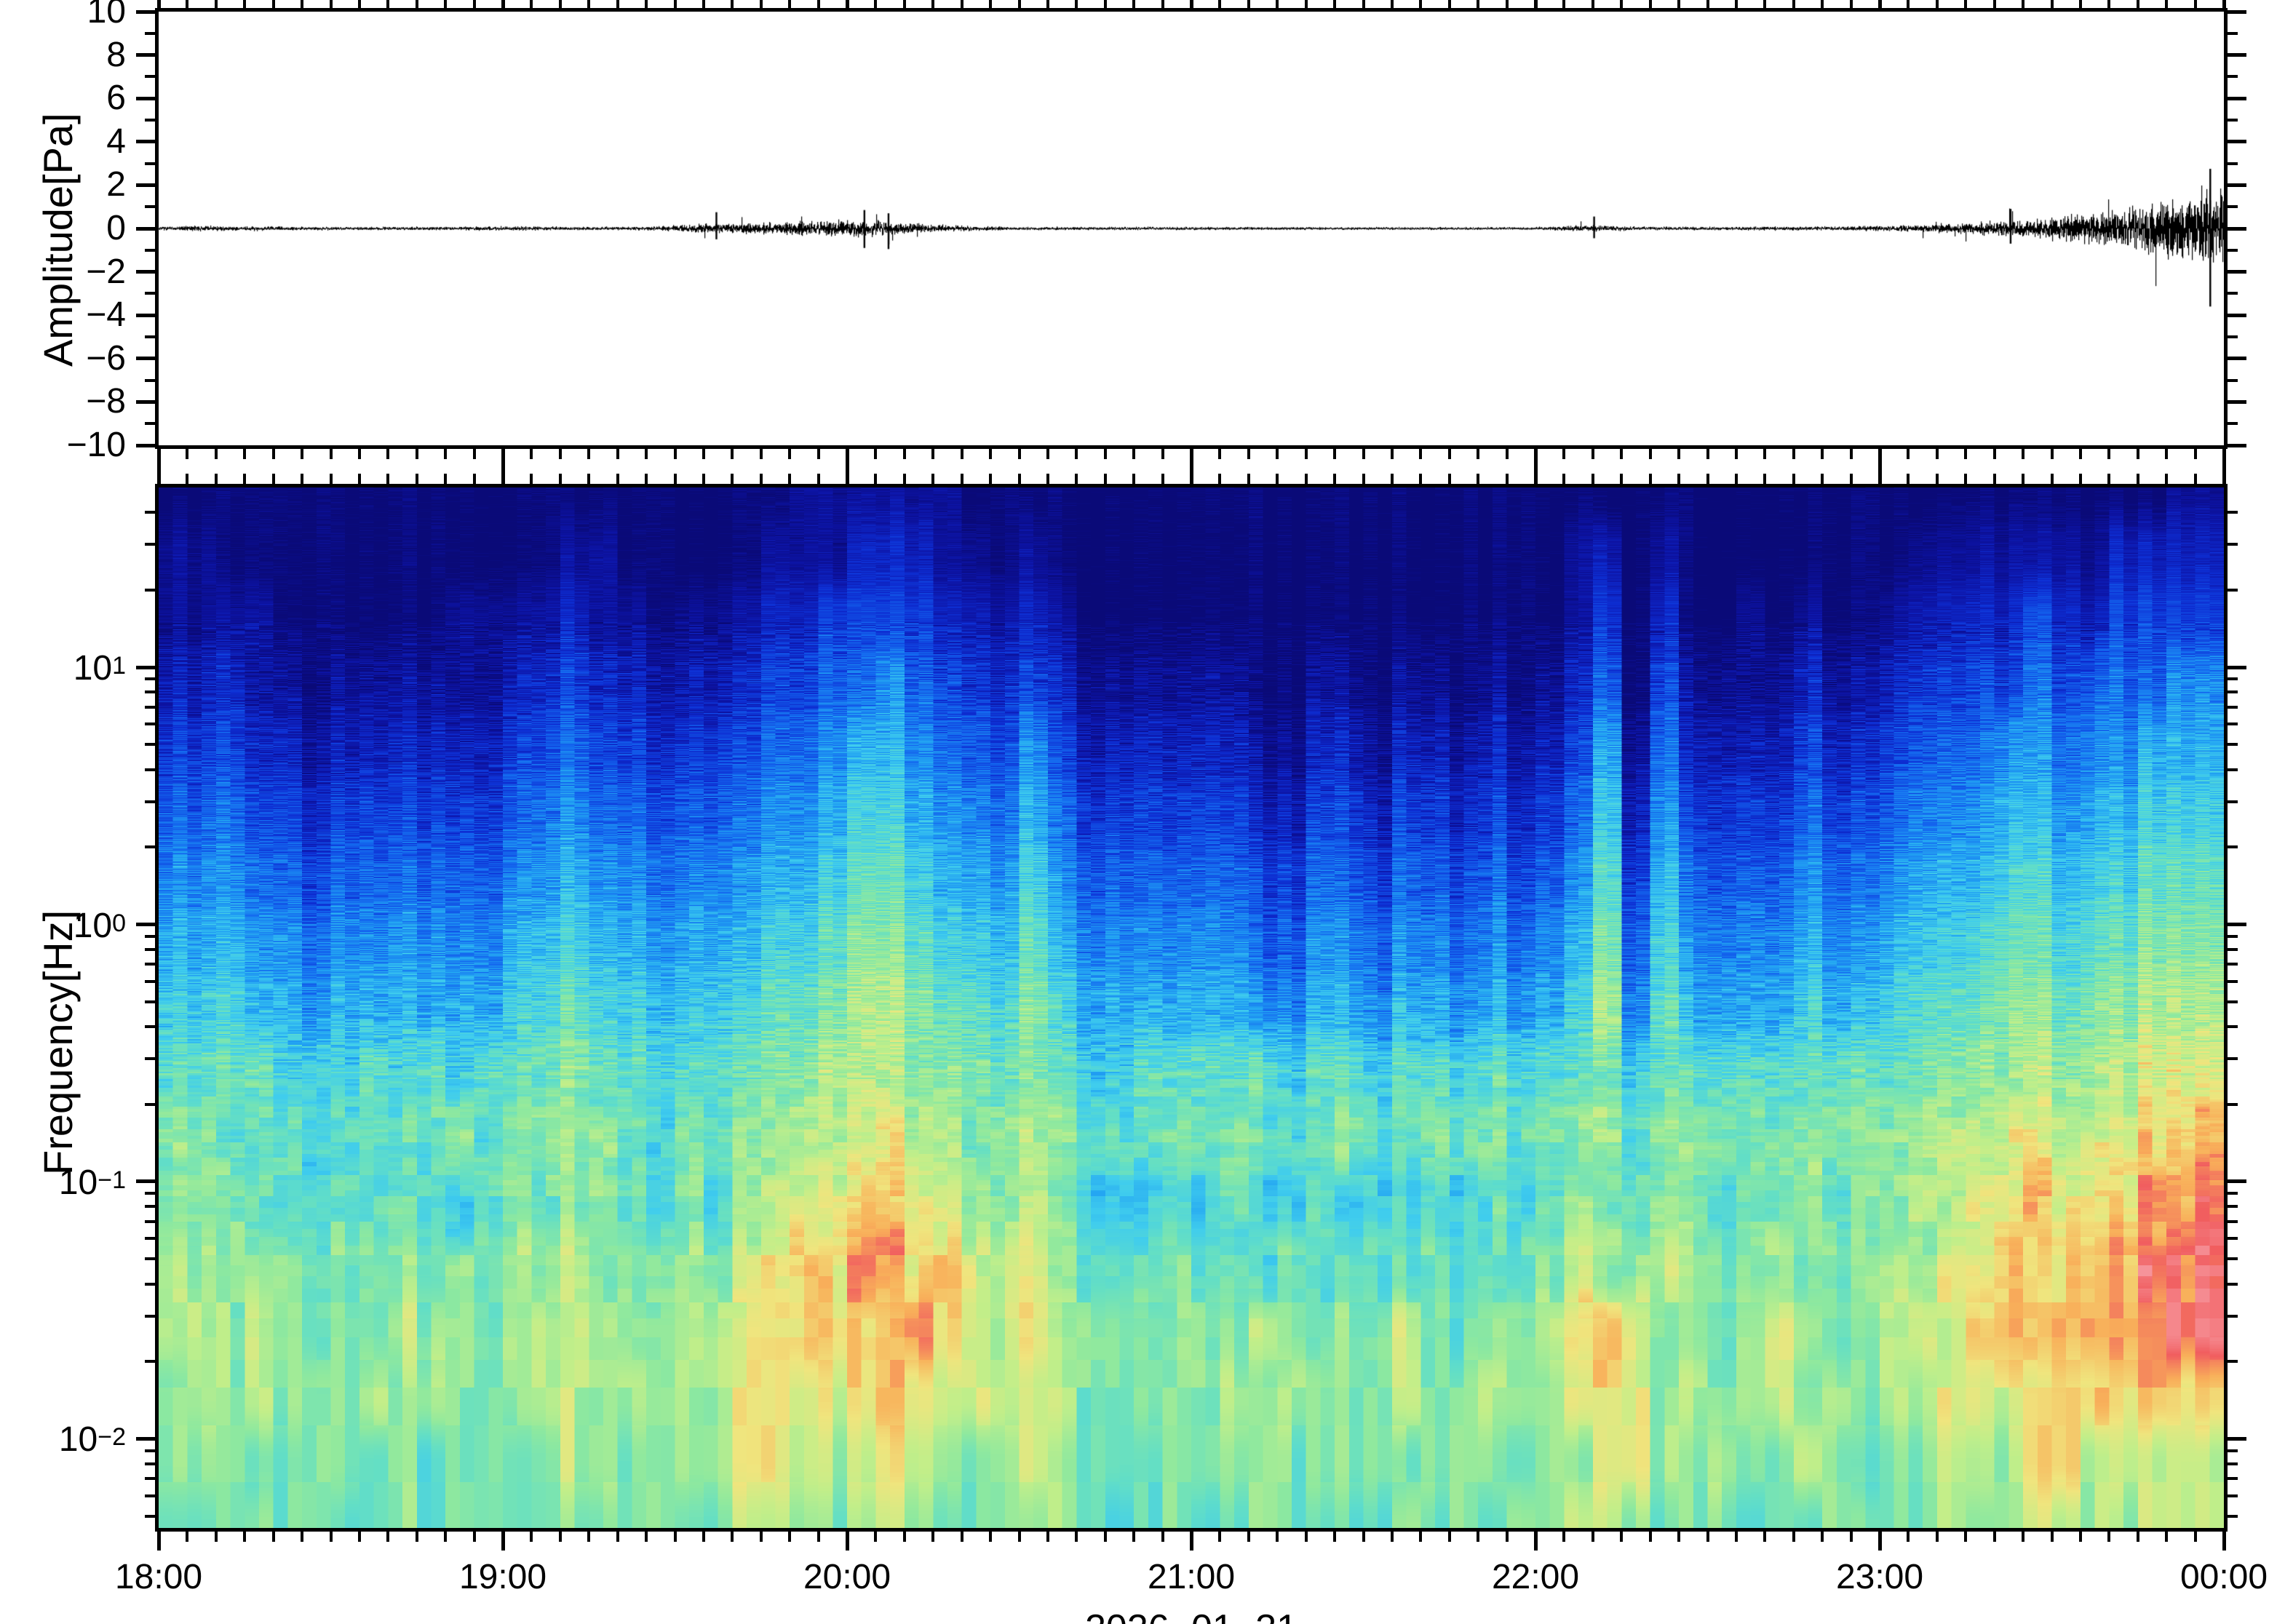 This screenshot has height=1624, width=2269. What do you see at coordinates (106, 315) in the screenshot?
I see `waveform-y-tick-label: −4` at bounding box center [106, 315].